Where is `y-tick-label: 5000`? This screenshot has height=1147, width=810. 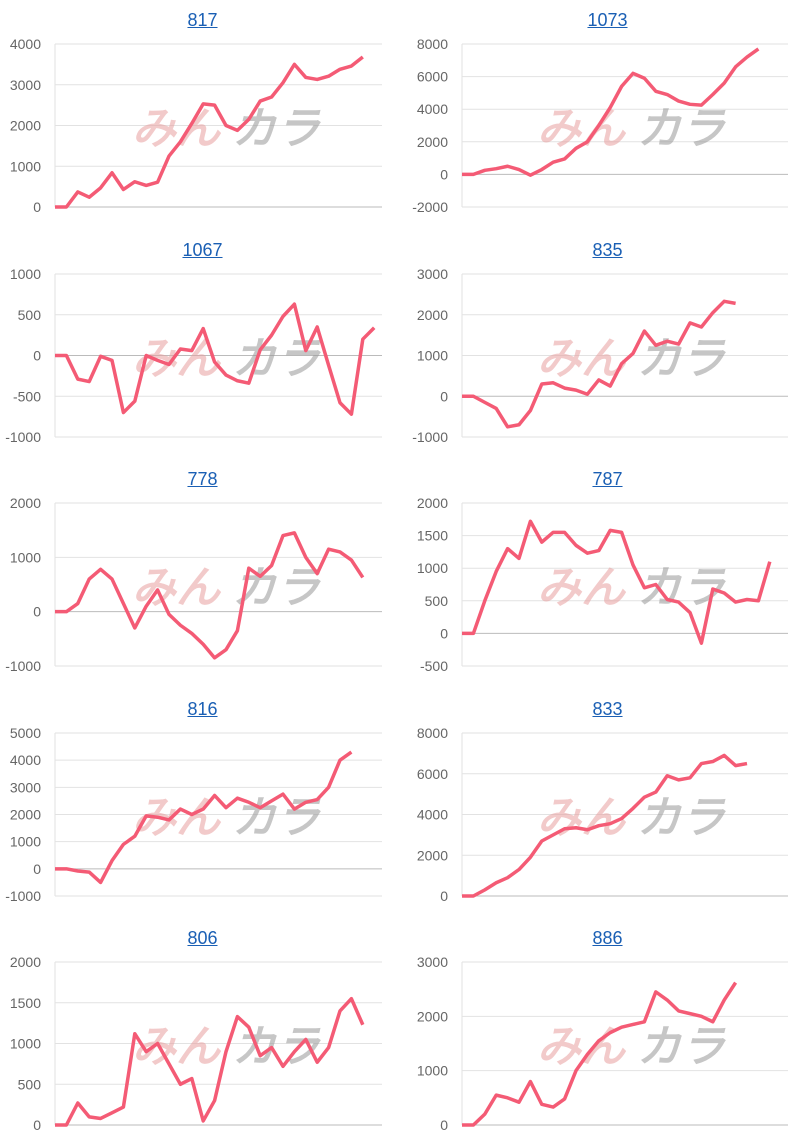 y-tick-label: 5000 is located at coordinates (25, 733).